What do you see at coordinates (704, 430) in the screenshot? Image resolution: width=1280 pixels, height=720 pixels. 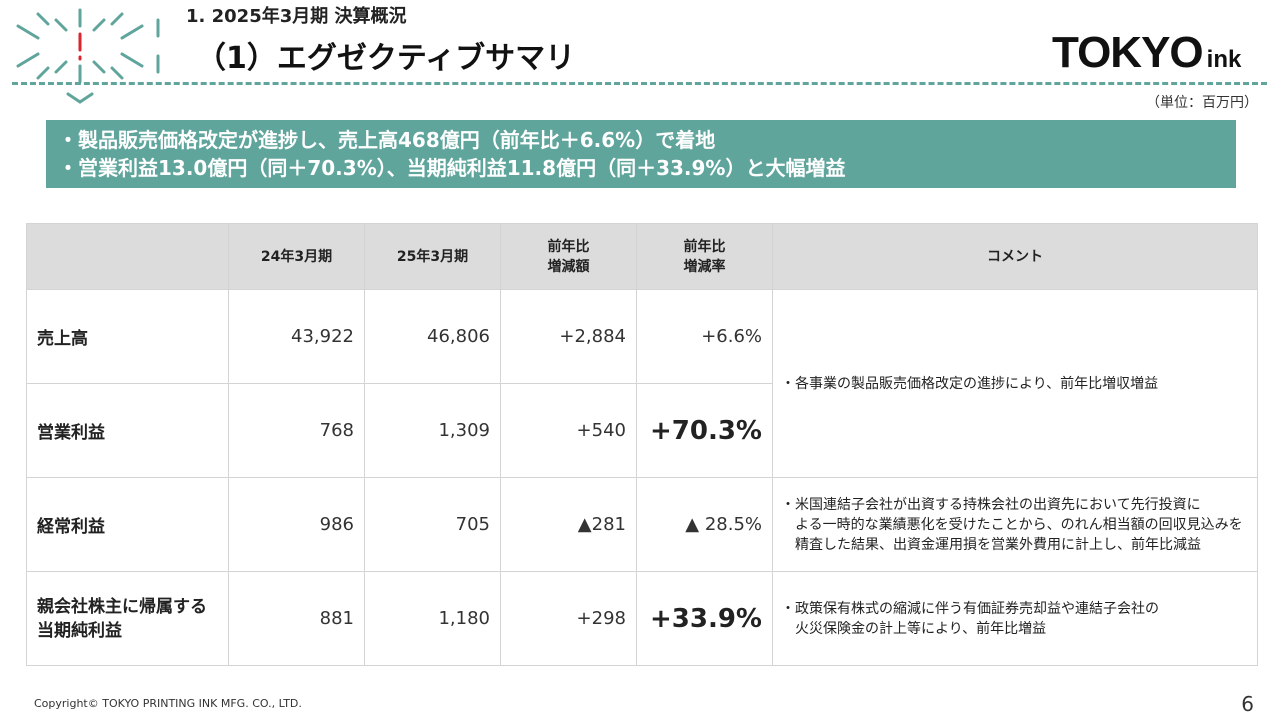 I see `value-rate-highlight: +70.3%` at bounding box center [704, 430].